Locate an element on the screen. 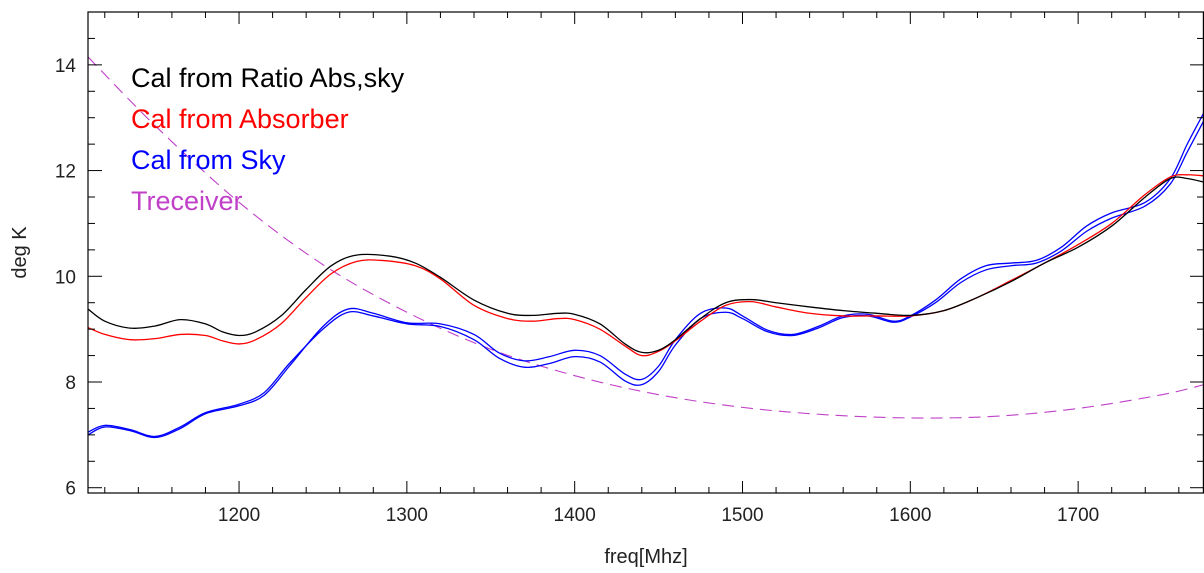  y-tick-label: 6 is located at coordinates (70, 489).